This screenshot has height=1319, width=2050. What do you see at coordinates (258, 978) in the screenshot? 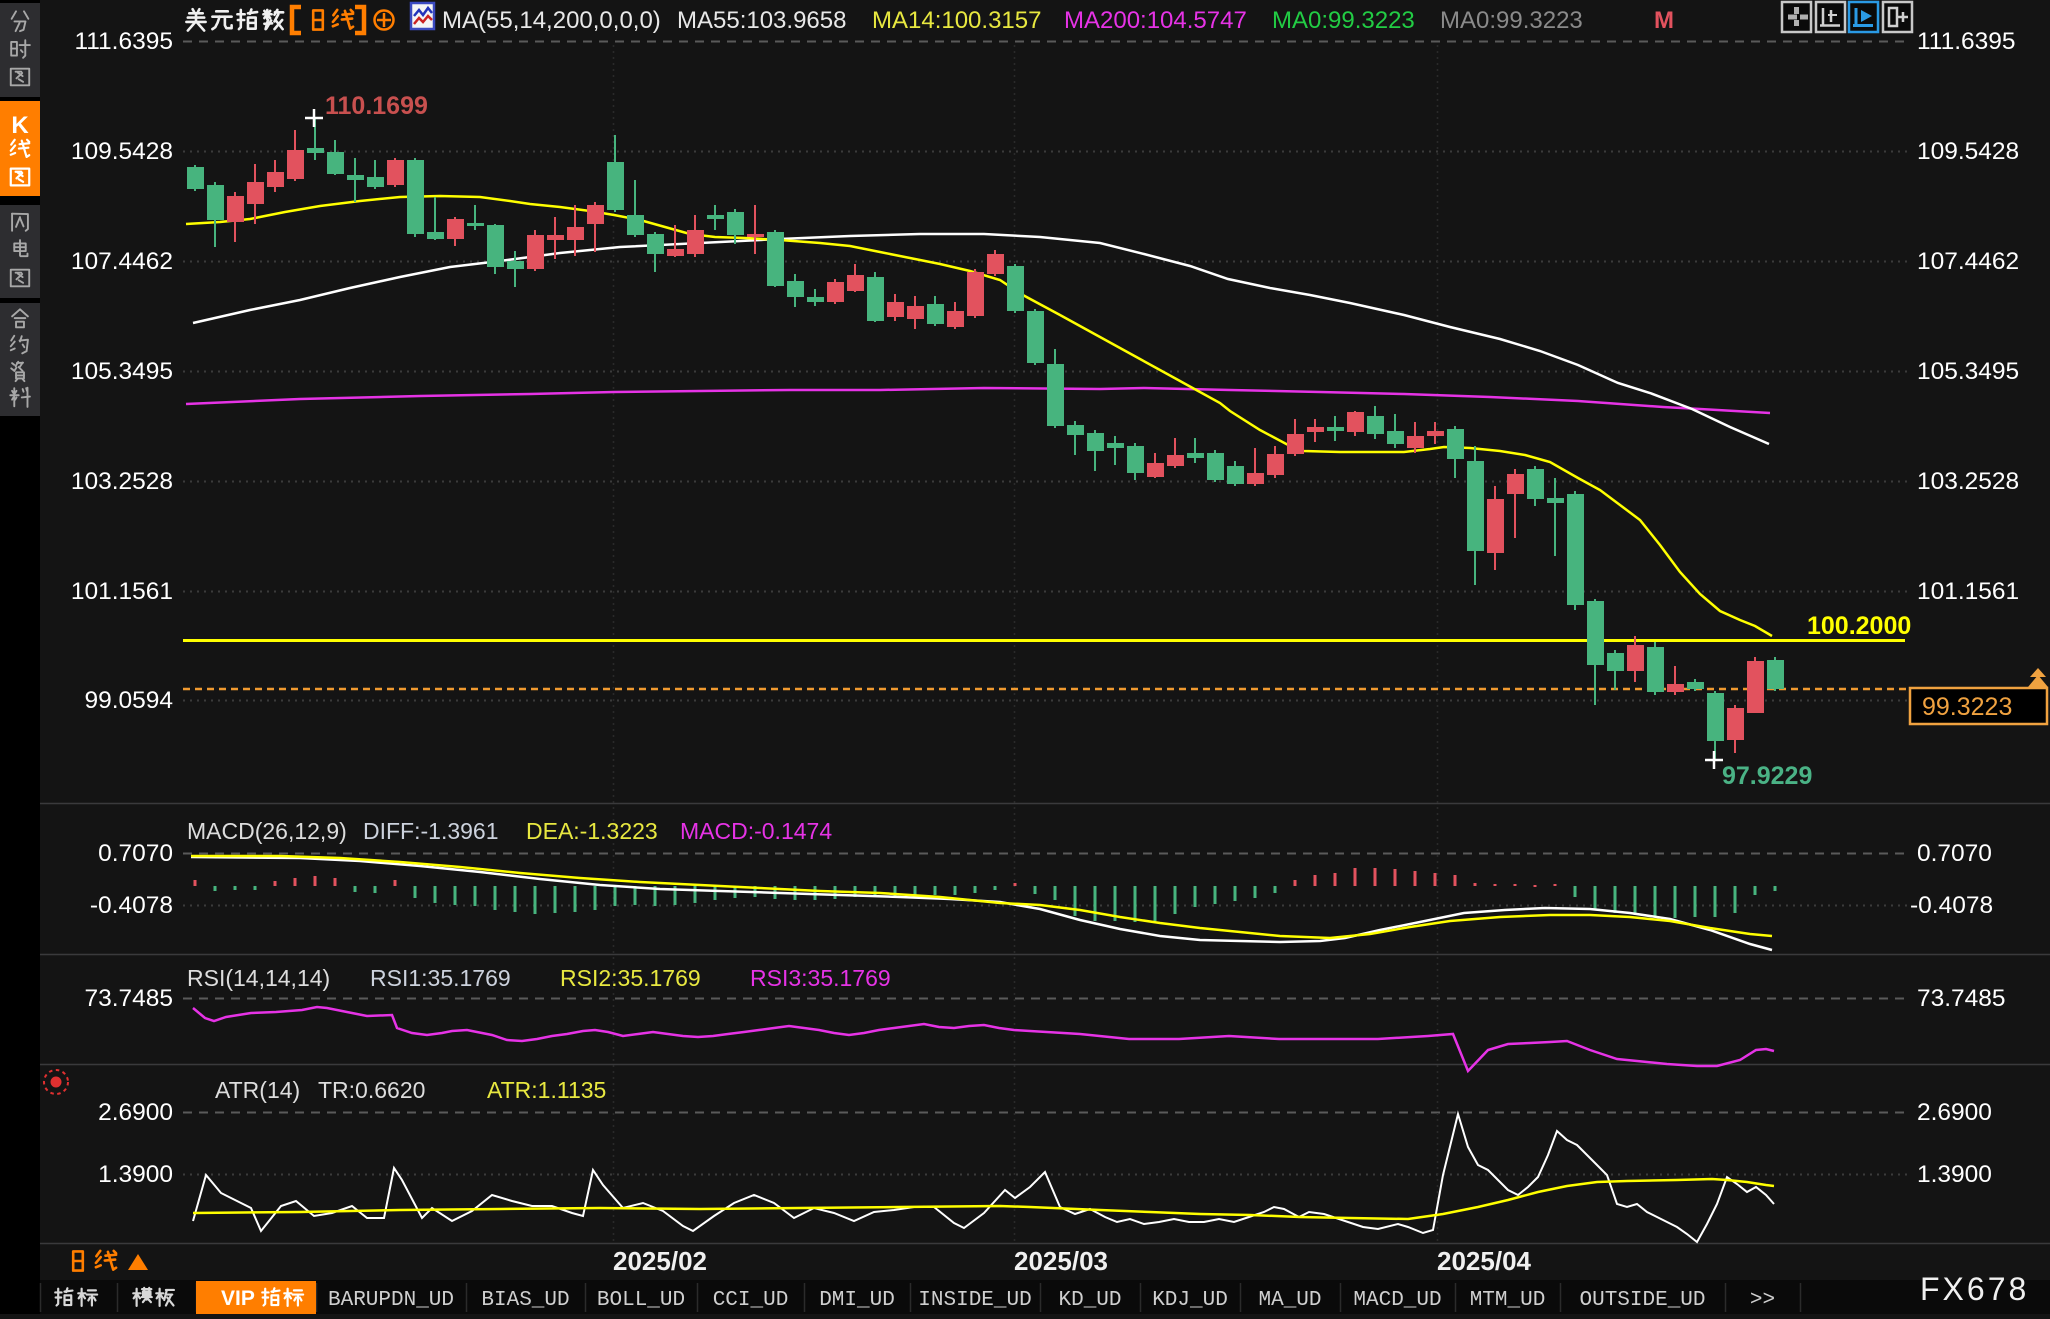
I see `svg-text: RSI(14,14,14)` at bounding box center [258, 978].